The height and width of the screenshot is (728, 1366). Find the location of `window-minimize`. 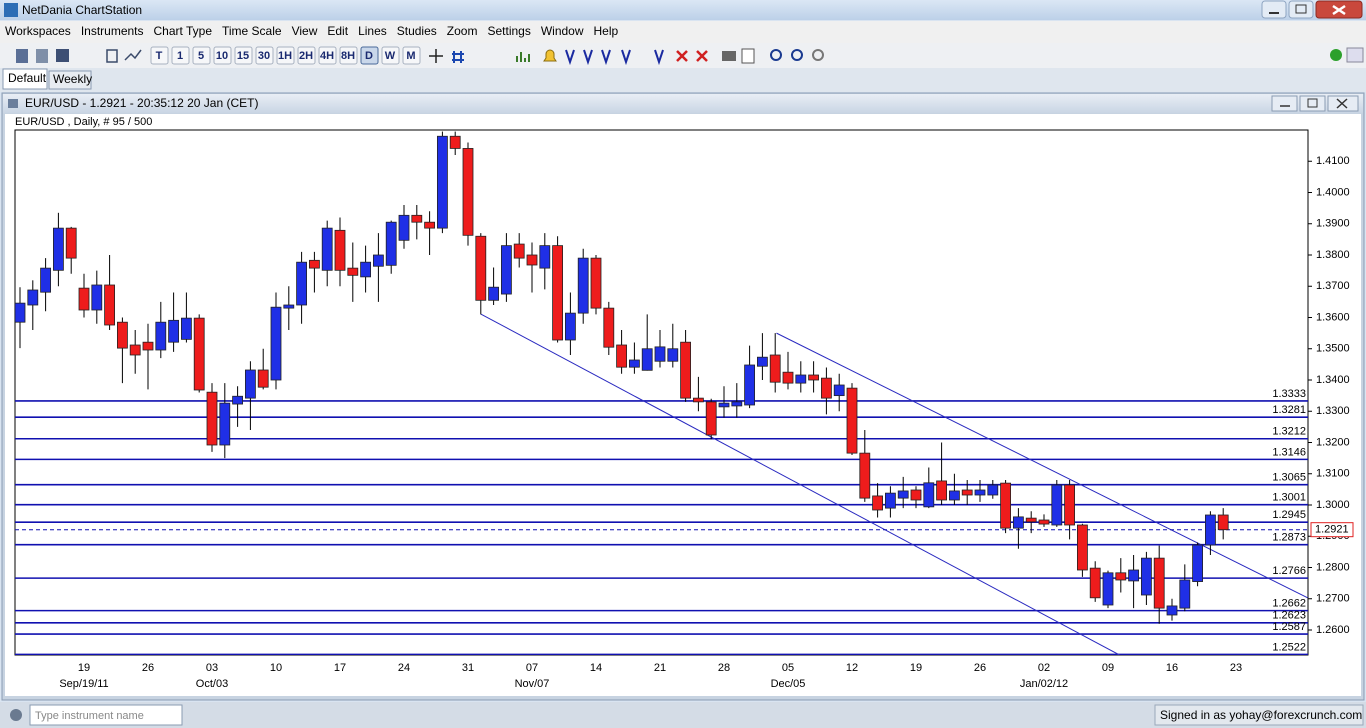

window-minimize is located at coordinates (1284, 103).